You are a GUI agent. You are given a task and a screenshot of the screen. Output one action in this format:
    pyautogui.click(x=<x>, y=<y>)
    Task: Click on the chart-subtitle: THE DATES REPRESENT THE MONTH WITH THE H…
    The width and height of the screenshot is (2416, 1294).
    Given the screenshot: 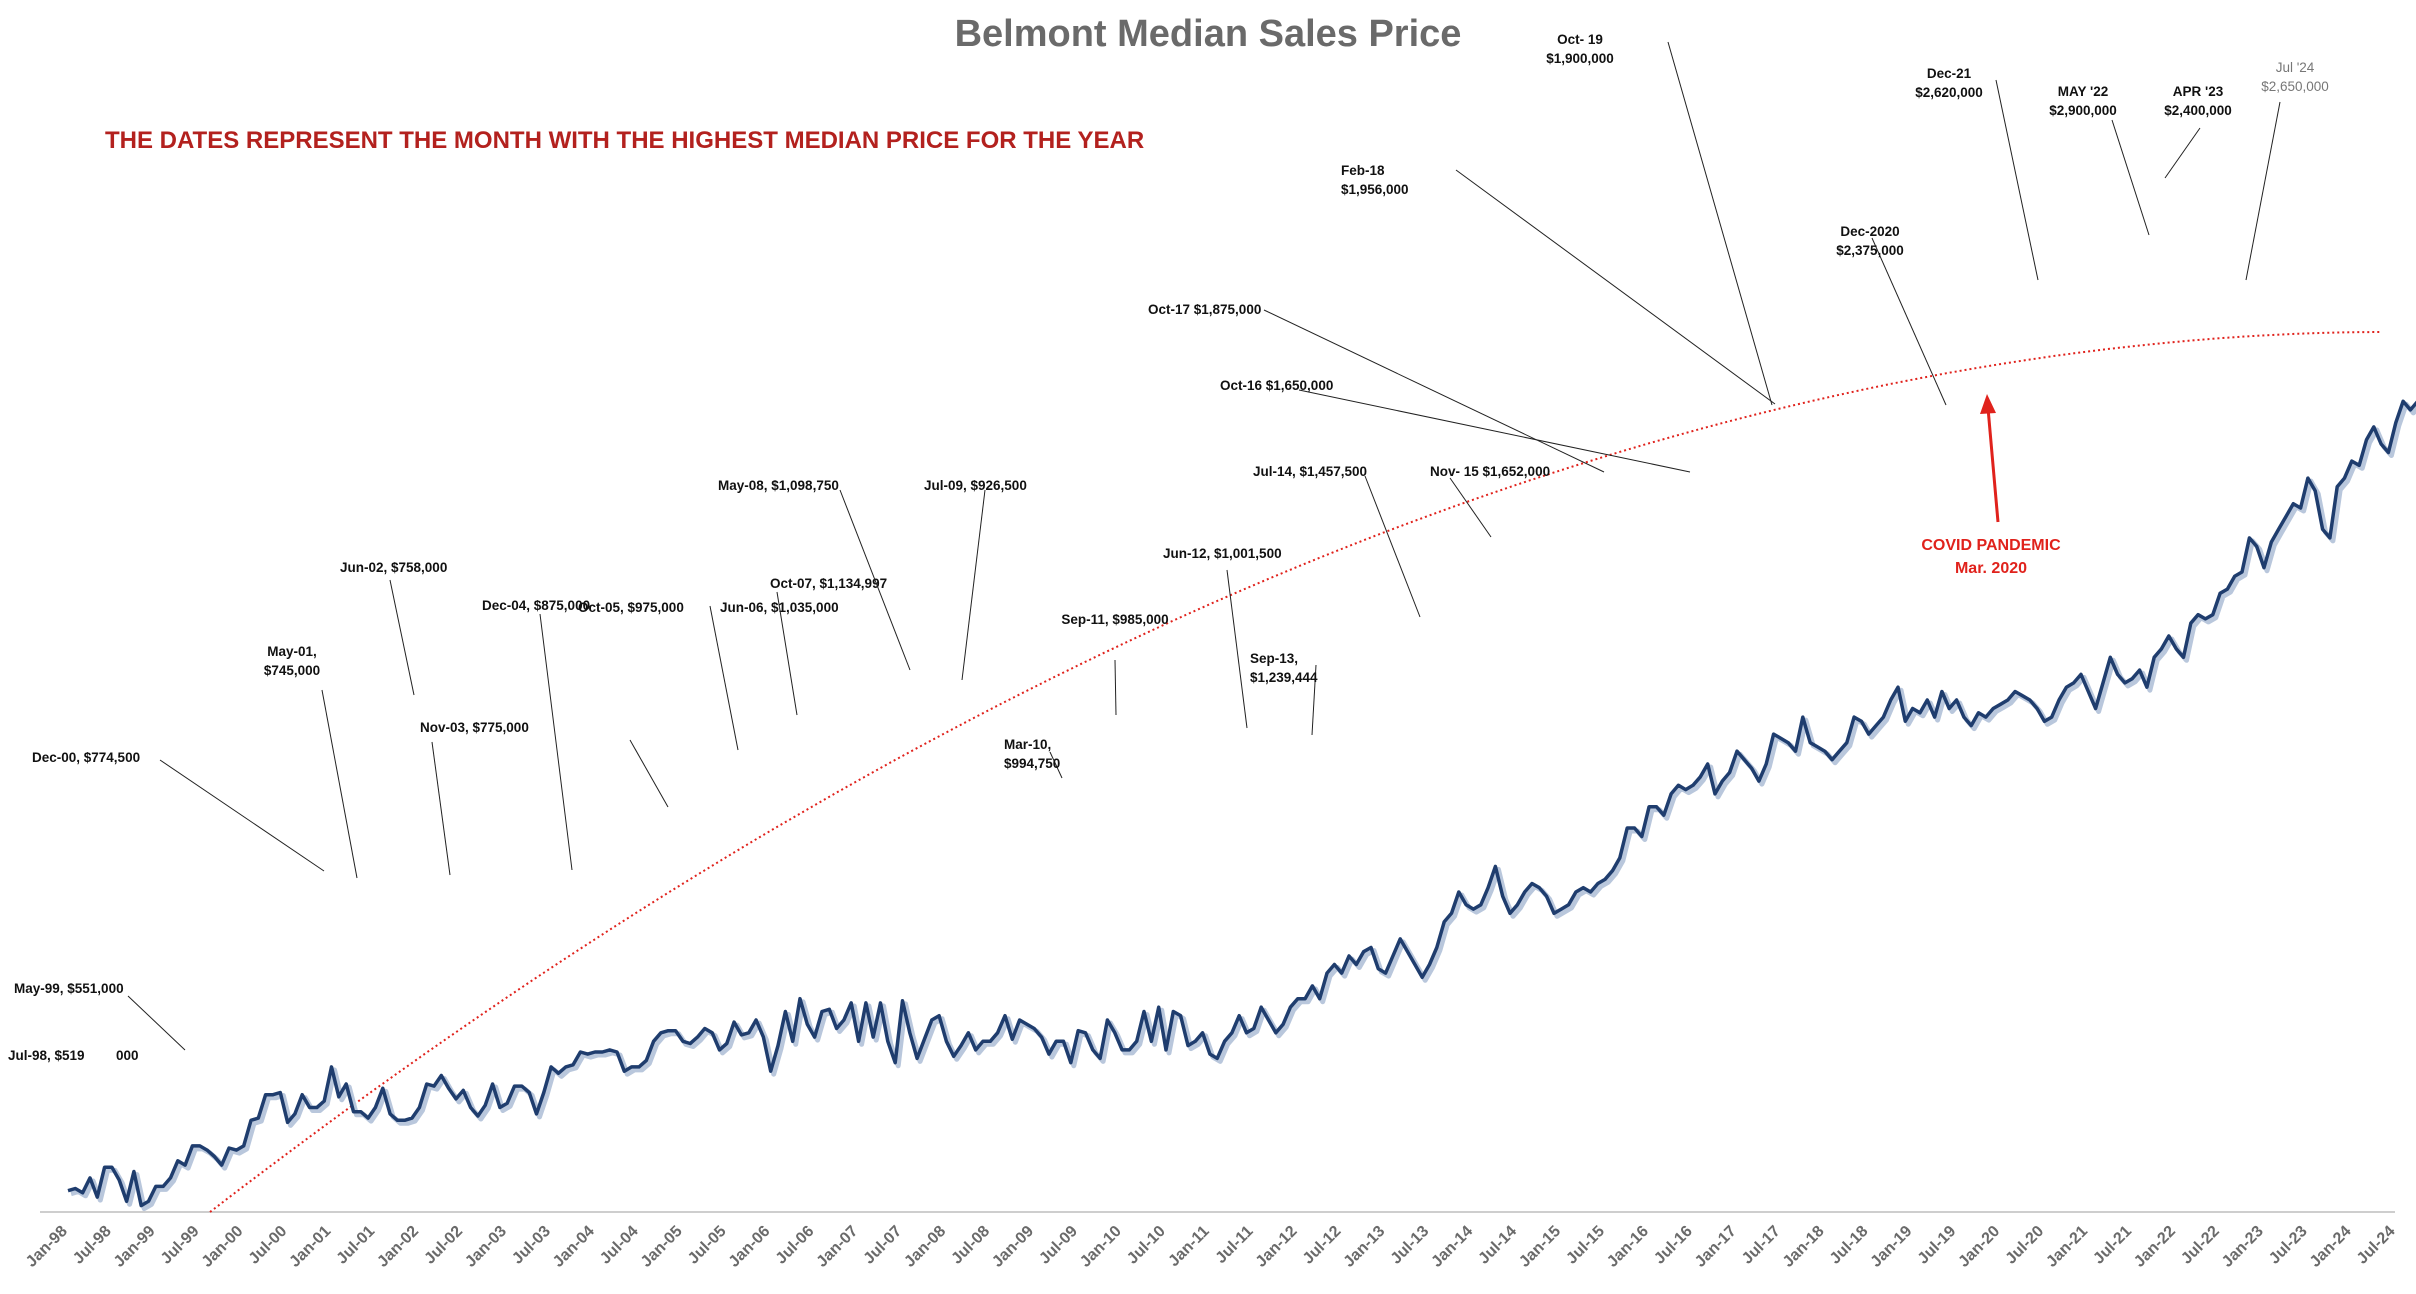 What is the action you would take?
    pyautogui.click(x=624, y=140)
    